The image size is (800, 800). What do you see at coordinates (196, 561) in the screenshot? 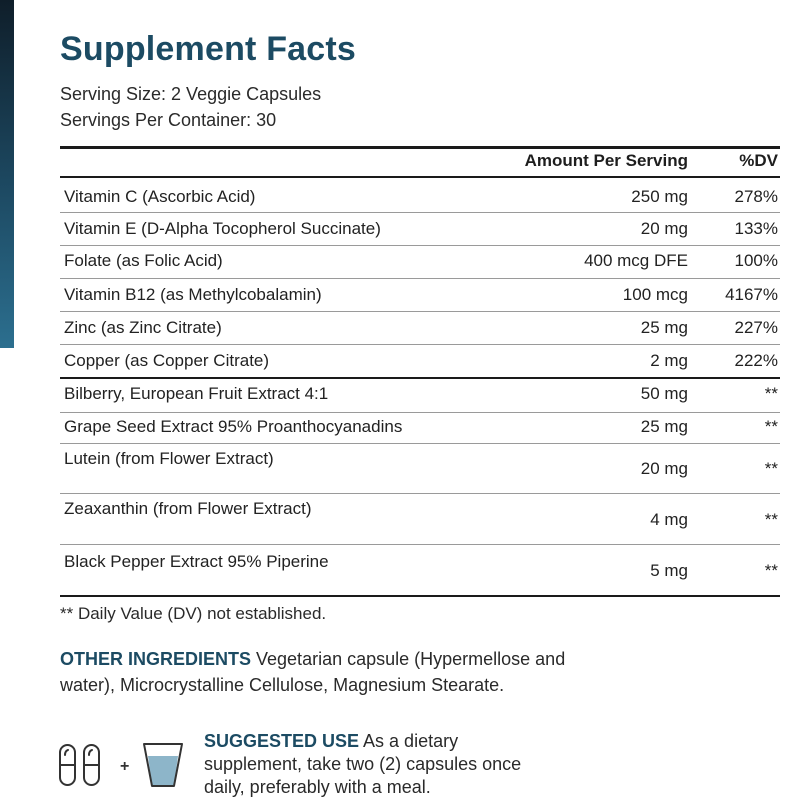
I see `nutrient-name: Black Pepper Extract 95% Piperine` at bounding box center [196, 561].